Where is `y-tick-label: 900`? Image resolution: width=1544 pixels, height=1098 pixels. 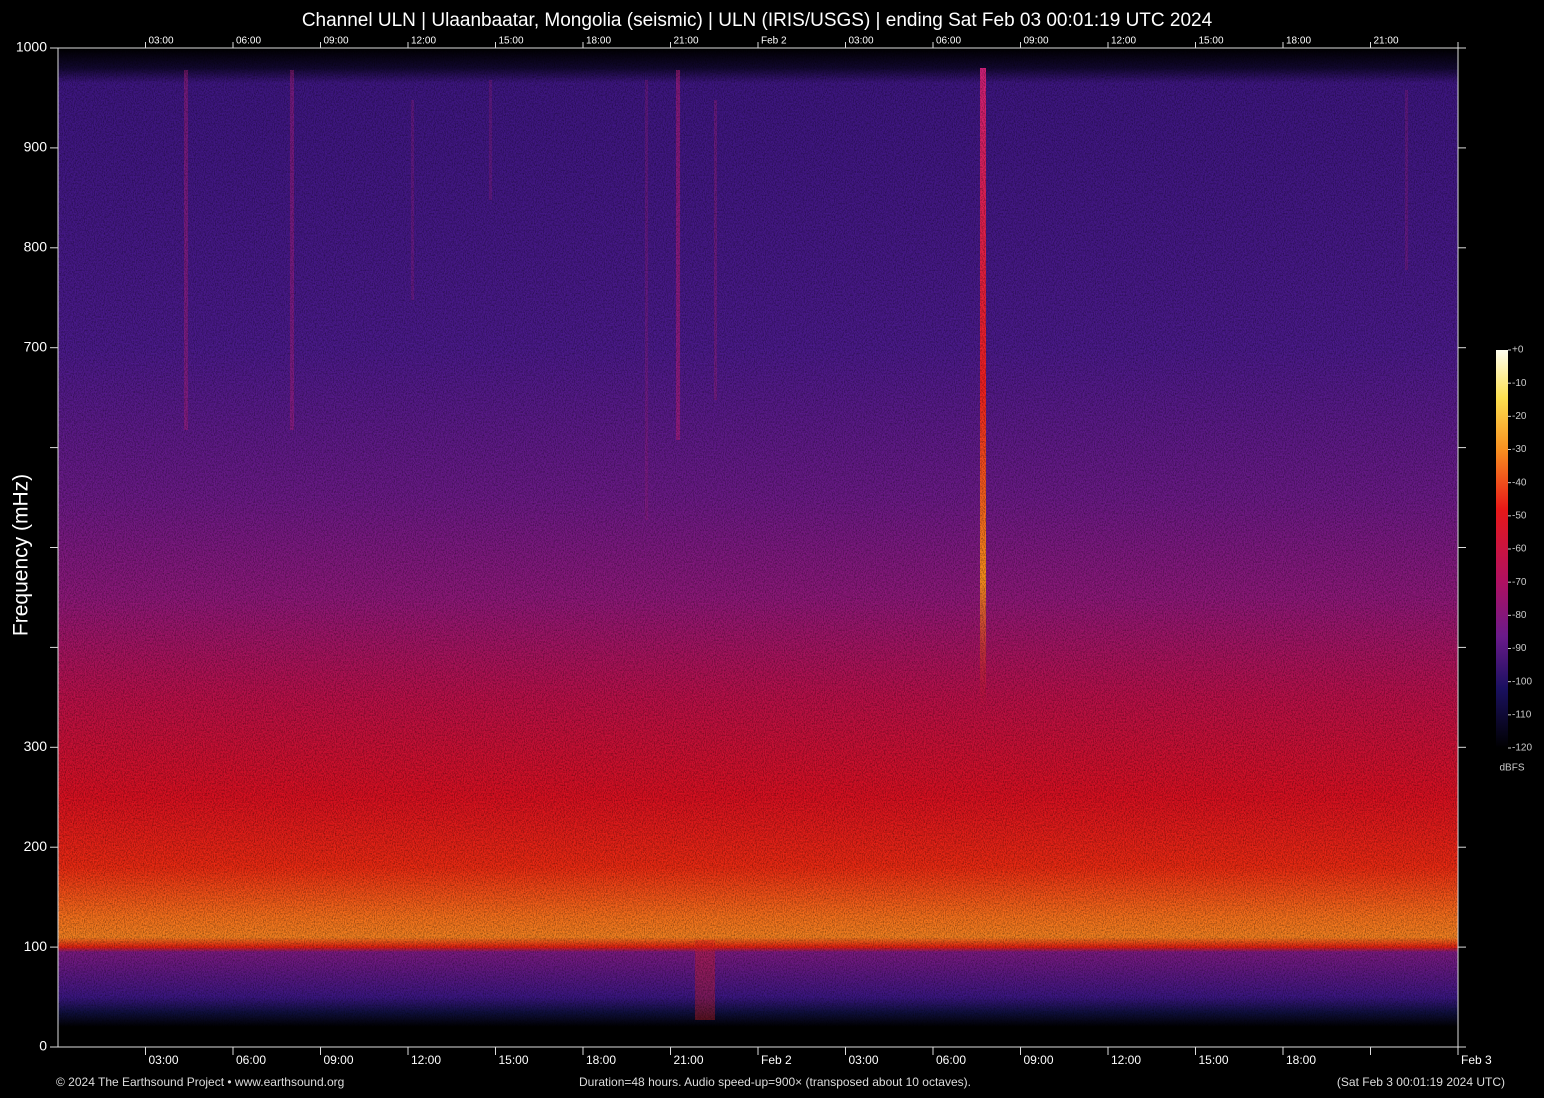 y-tick-label: 900 is located at coordinates (36, 147).